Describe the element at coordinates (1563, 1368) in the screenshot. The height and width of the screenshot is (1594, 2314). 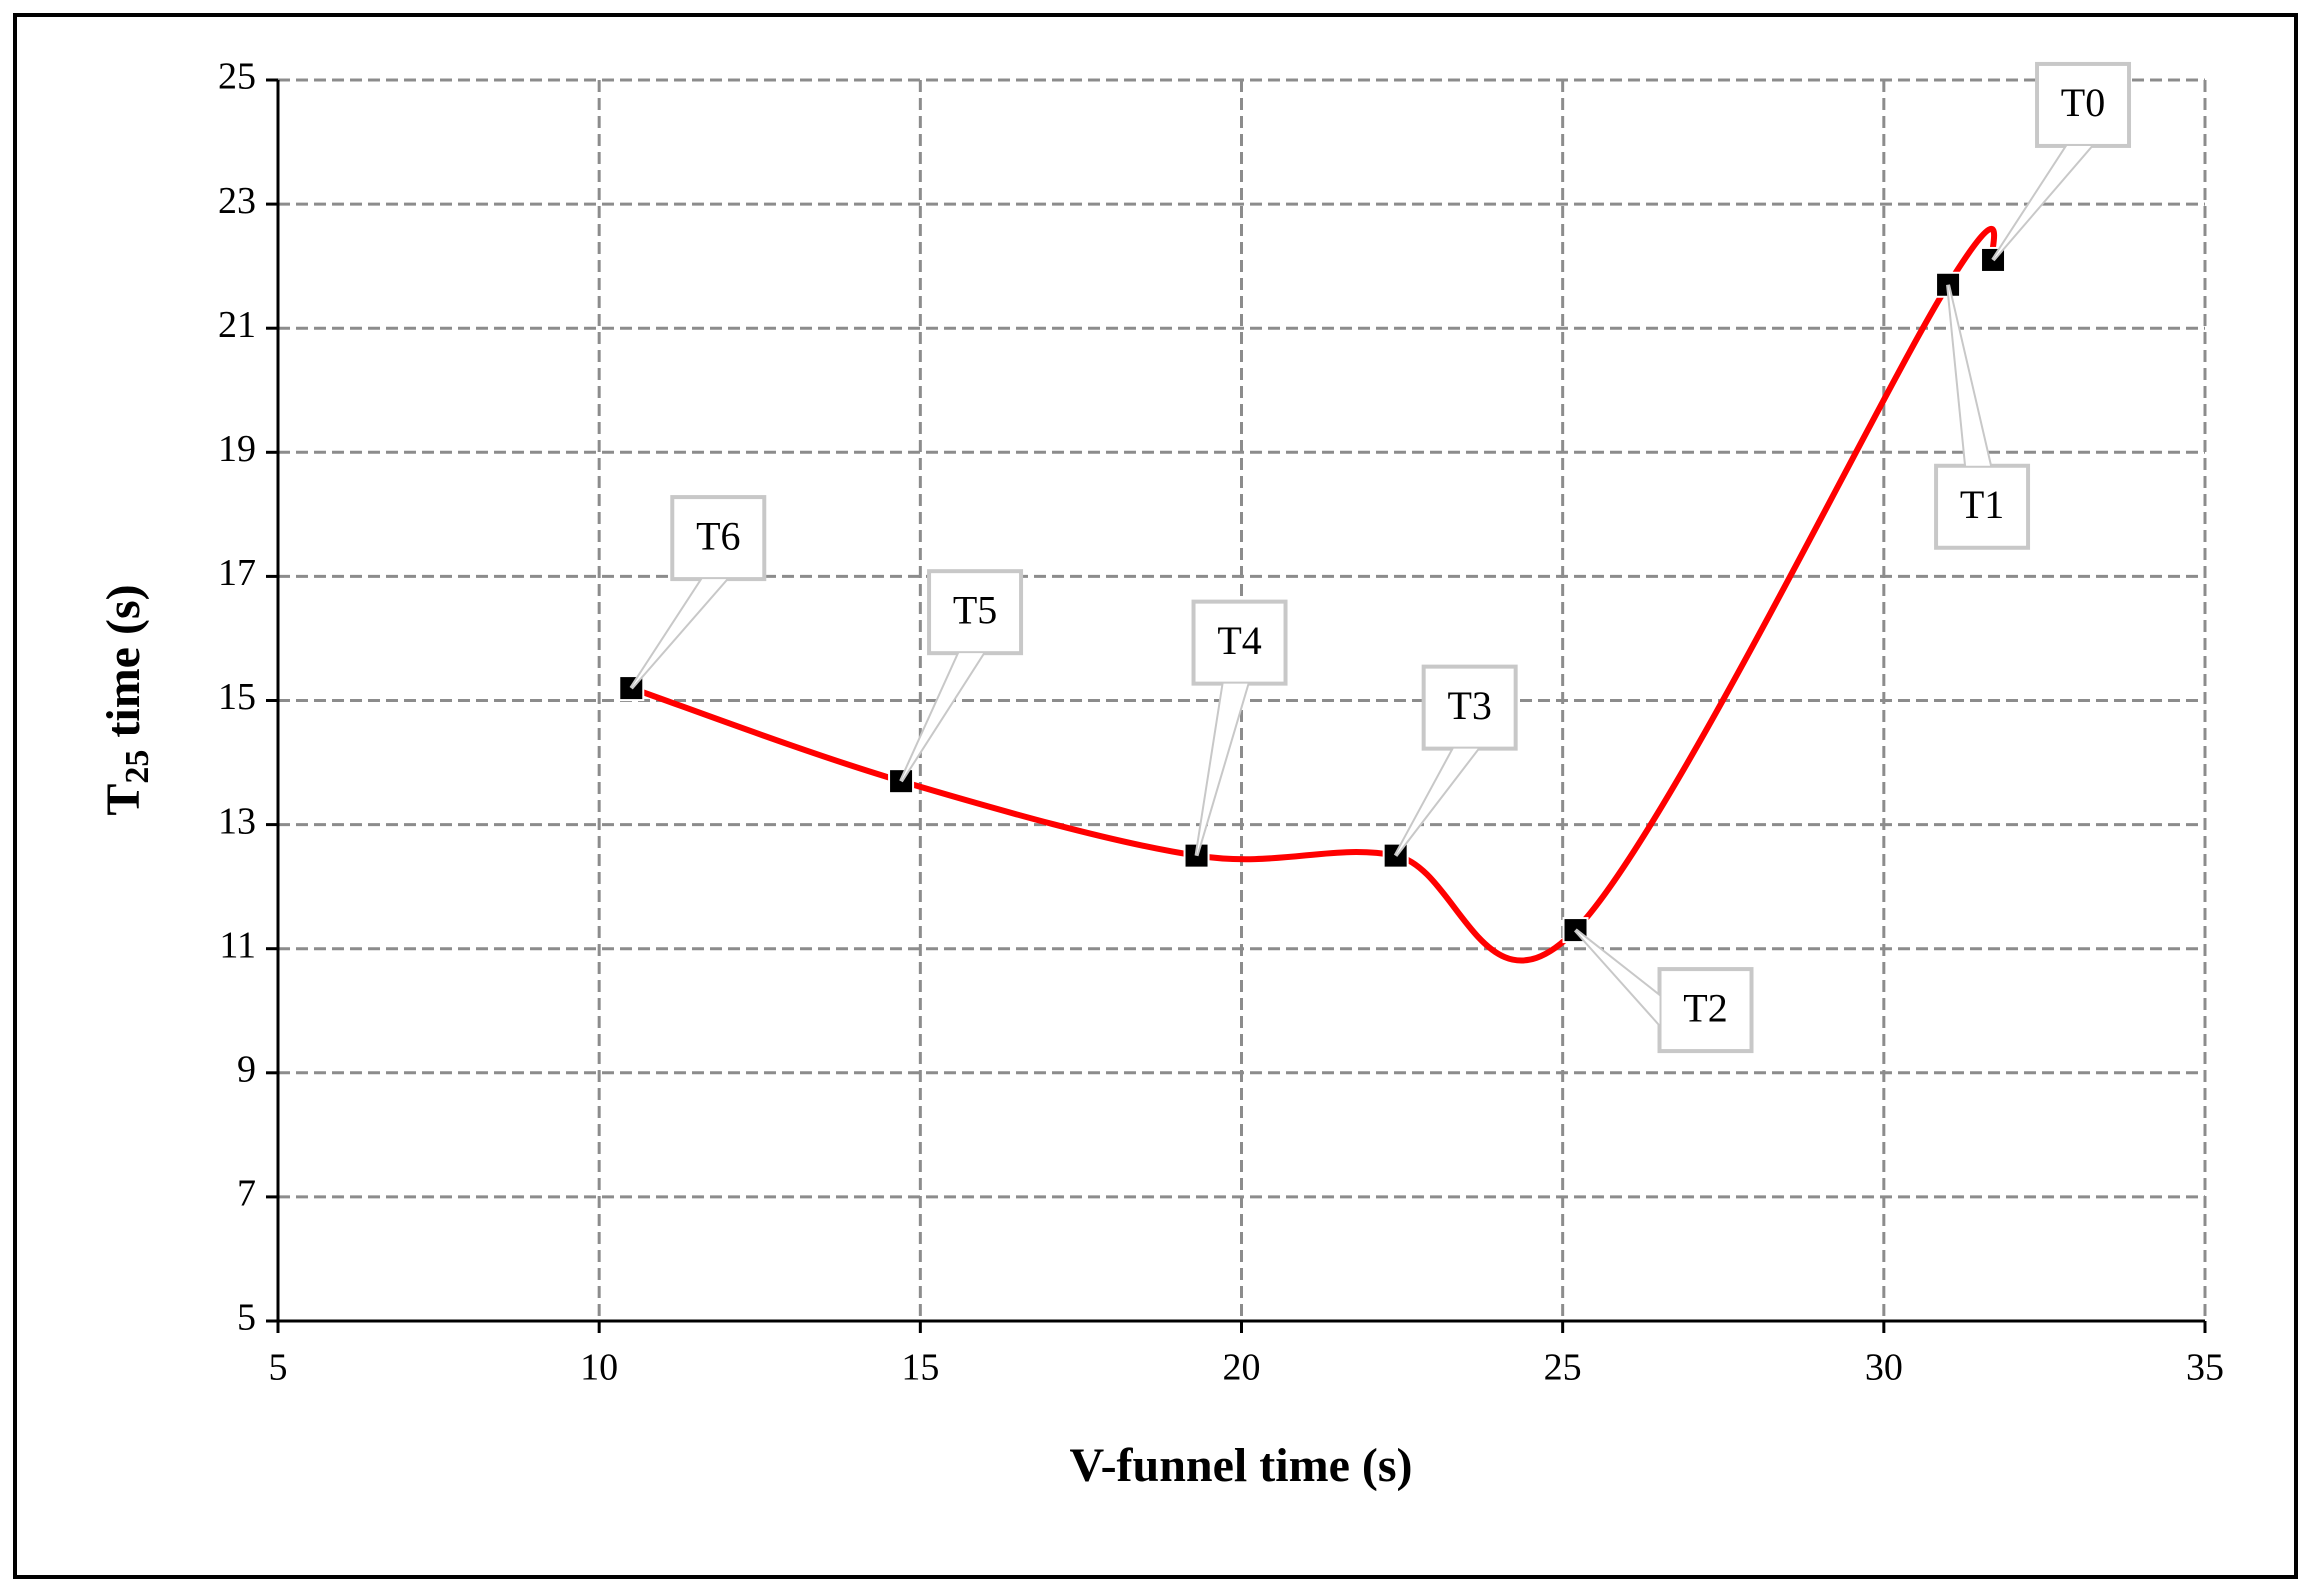
I see `x-tick-label: 25` at that location.